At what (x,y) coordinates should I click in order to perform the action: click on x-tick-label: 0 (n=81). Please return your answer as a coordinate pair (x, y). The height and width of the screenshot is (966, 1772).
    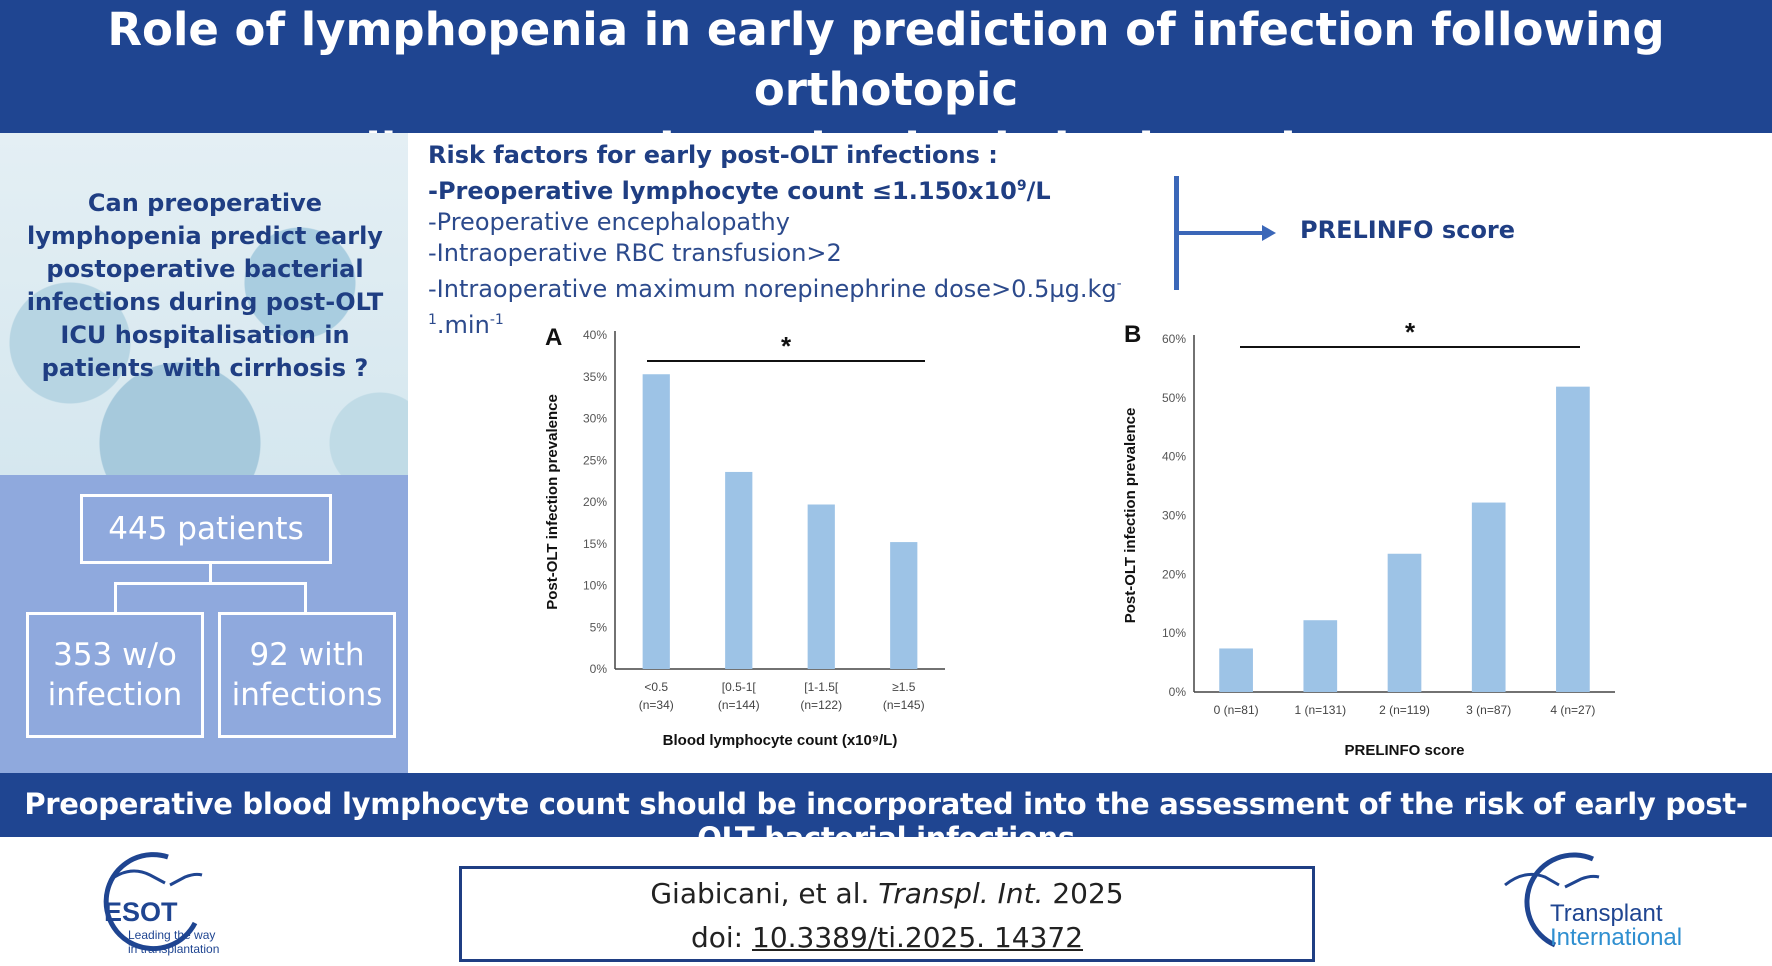
    Looking at the image, I should click on (1236, 710).